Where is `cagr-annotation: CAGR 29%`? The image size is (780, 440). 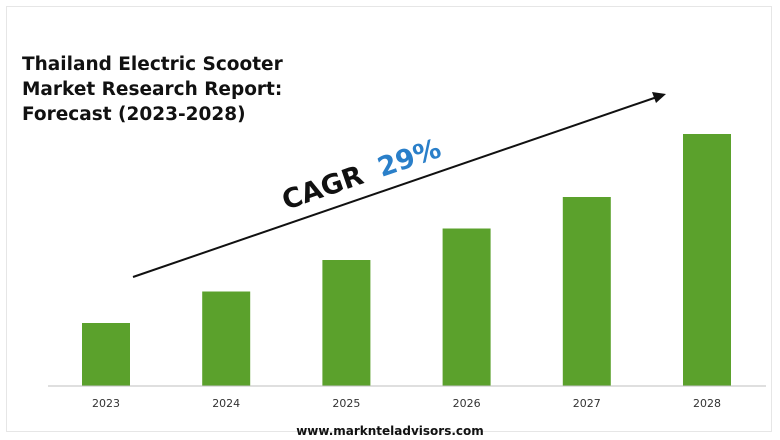
cagr-annotation: CAGR 29% is located at coordinates (361, 174).